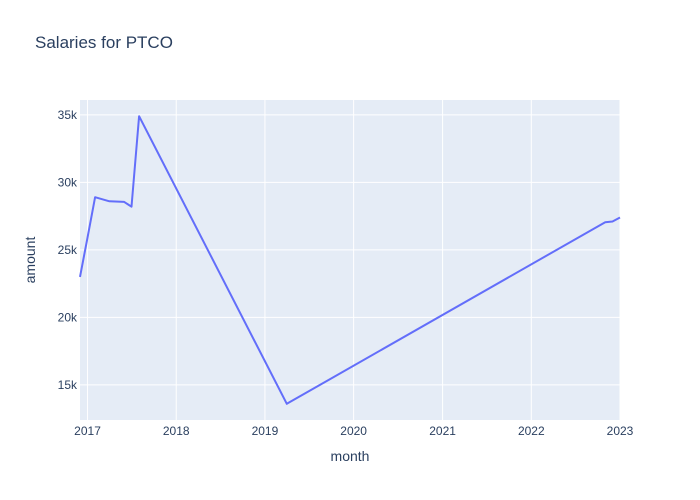 This screenshot has height=500, width=700. I want to click on x-tick-label: 2017, so click(87, 431).